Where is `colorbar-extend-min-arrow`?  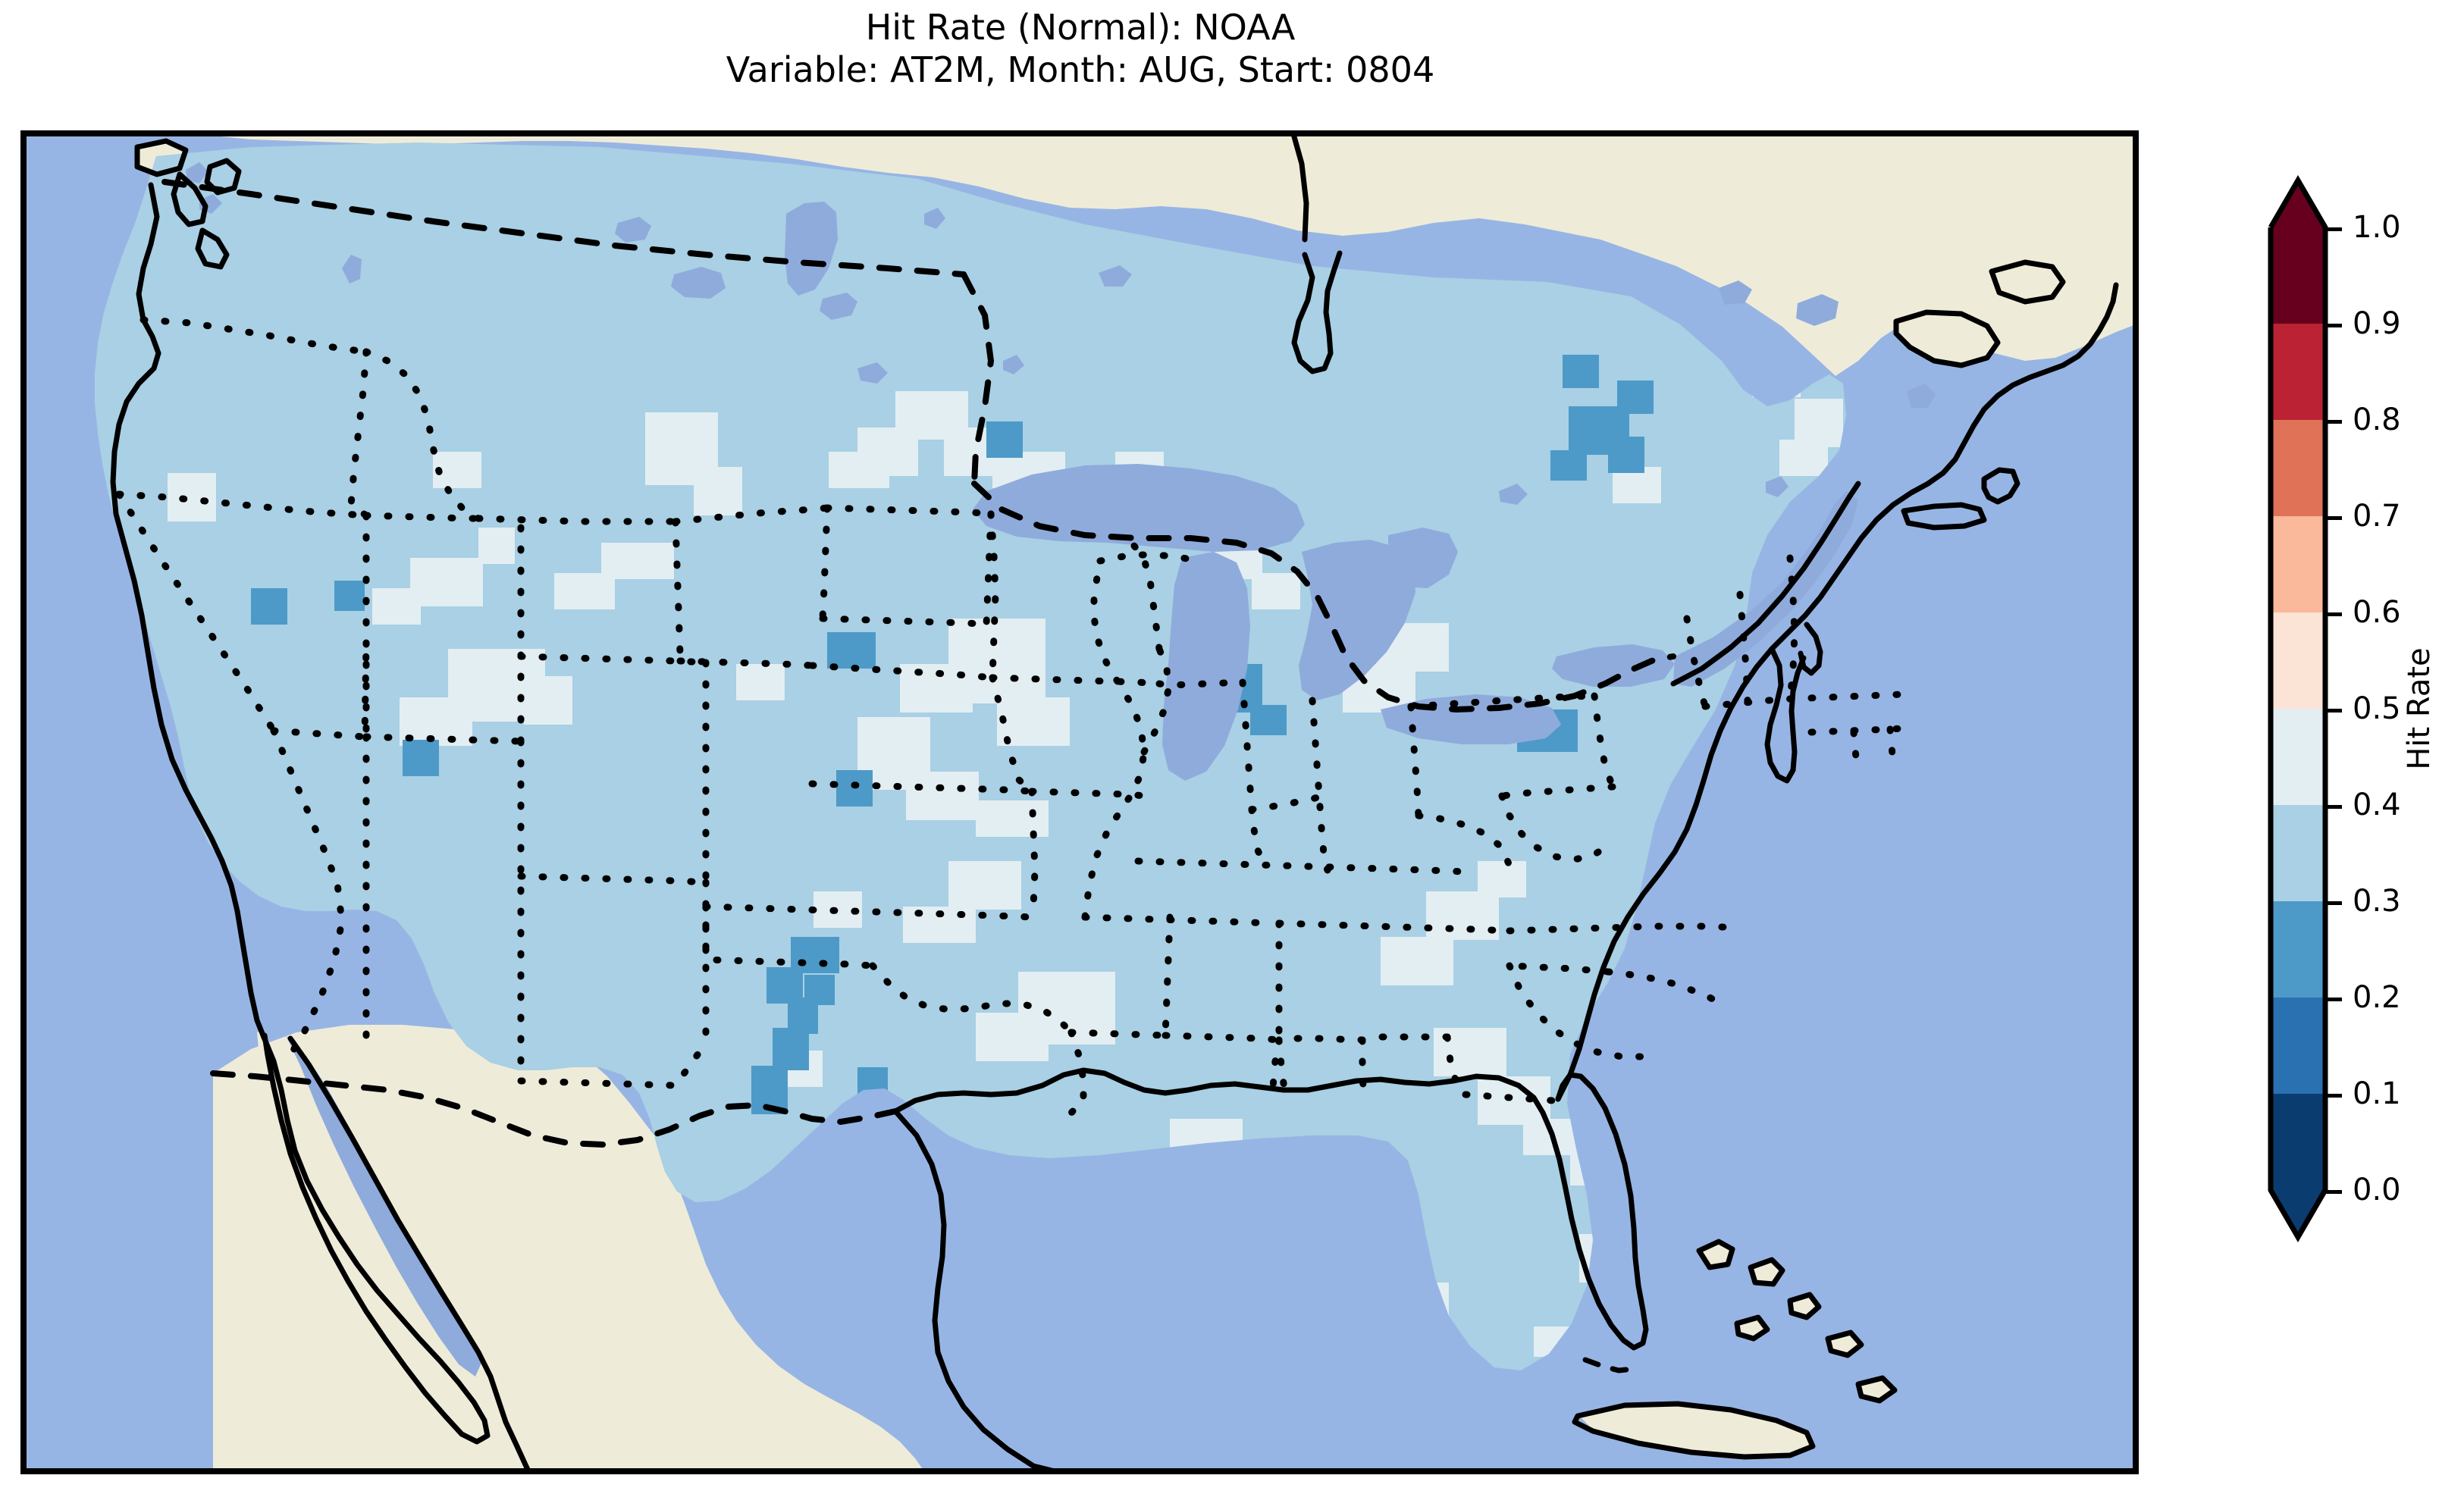
colorbar-extend-min-arrow is located at coordinates (2298, 1213).